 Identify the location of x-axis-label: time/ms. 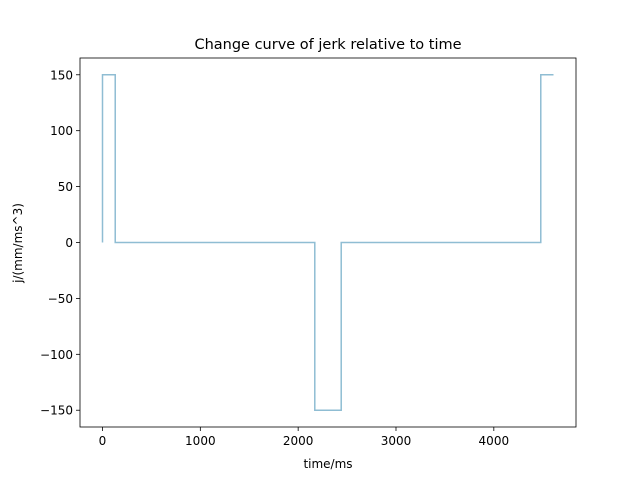
(327, 464).